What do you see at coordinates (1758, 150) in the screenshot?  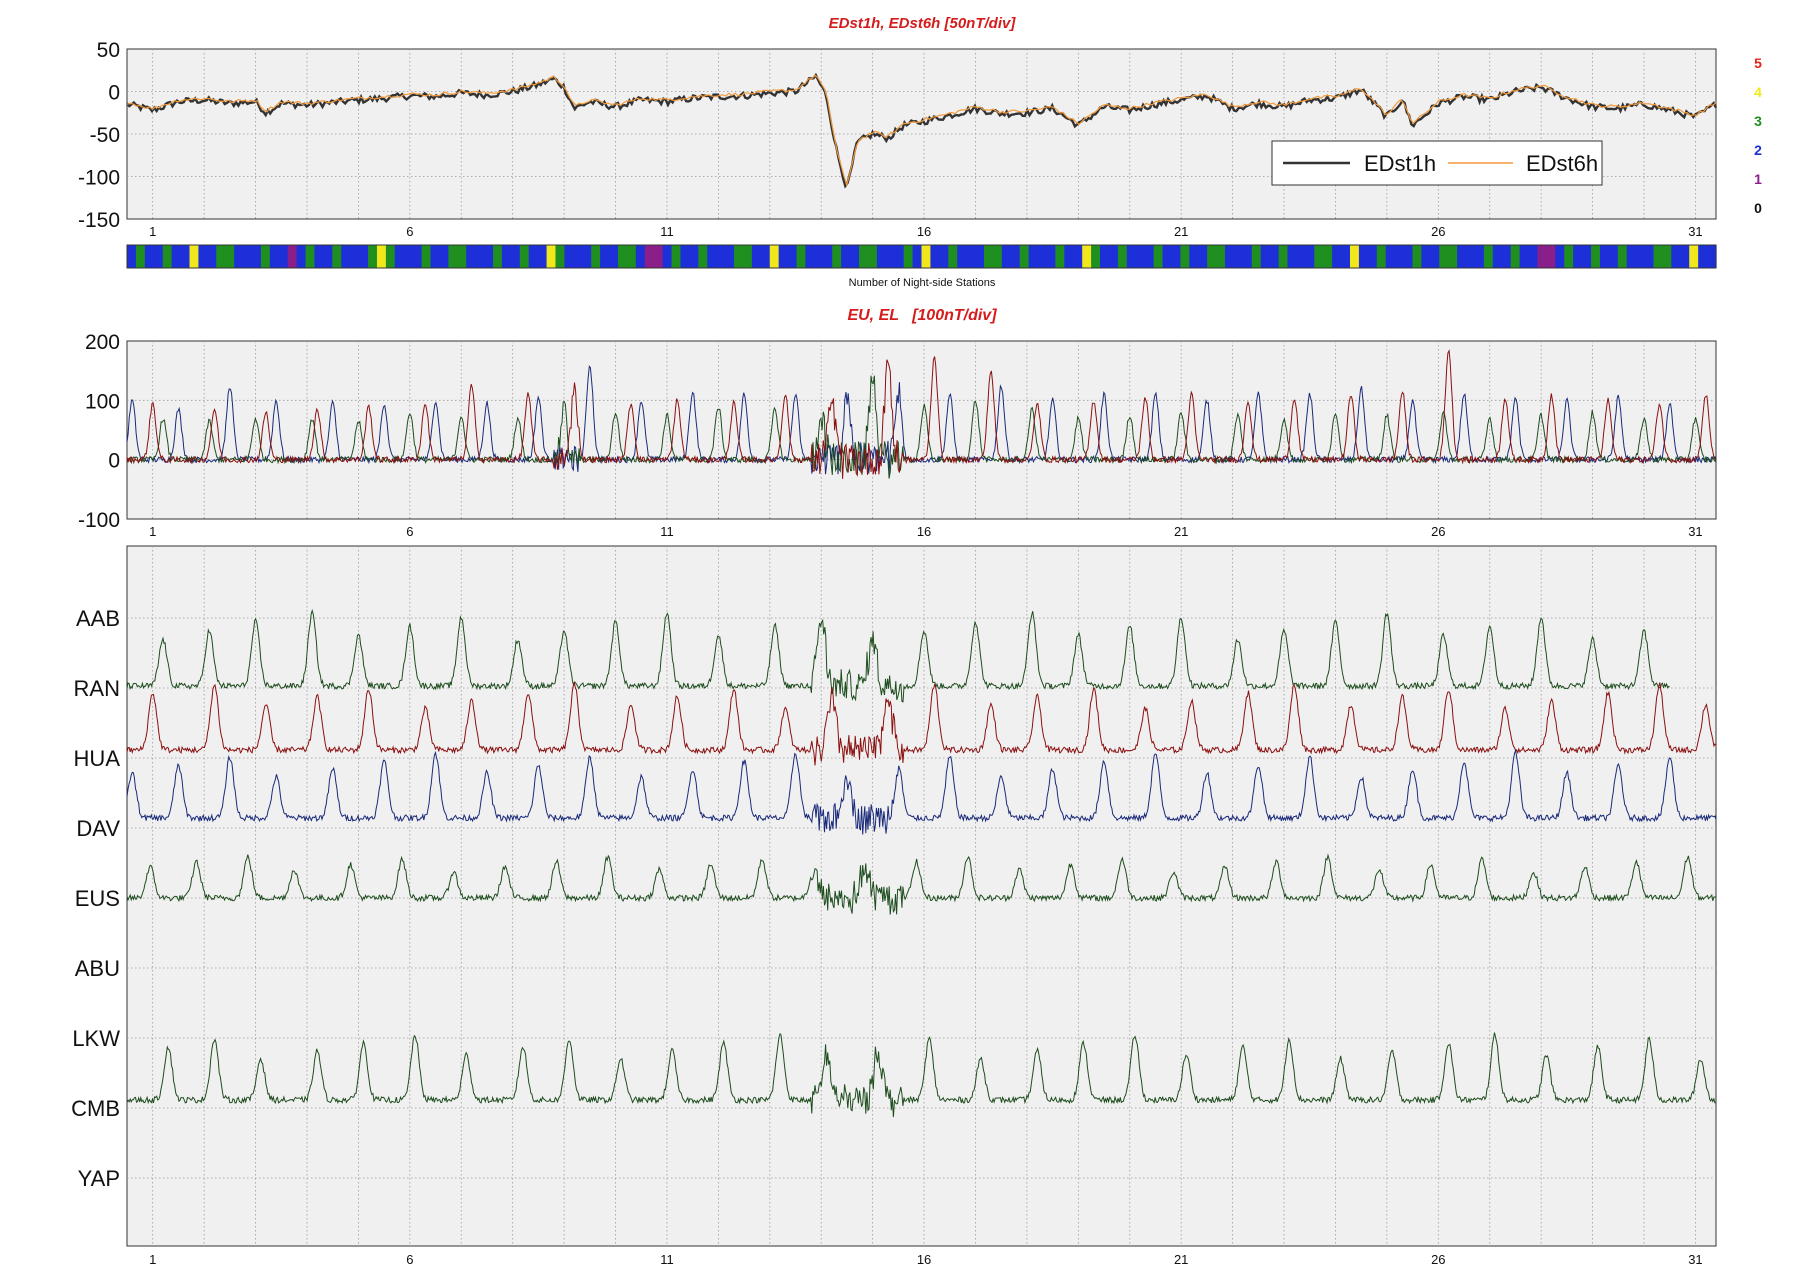 I see `count-legend-2: 2` at bounding box center [1758, 150].